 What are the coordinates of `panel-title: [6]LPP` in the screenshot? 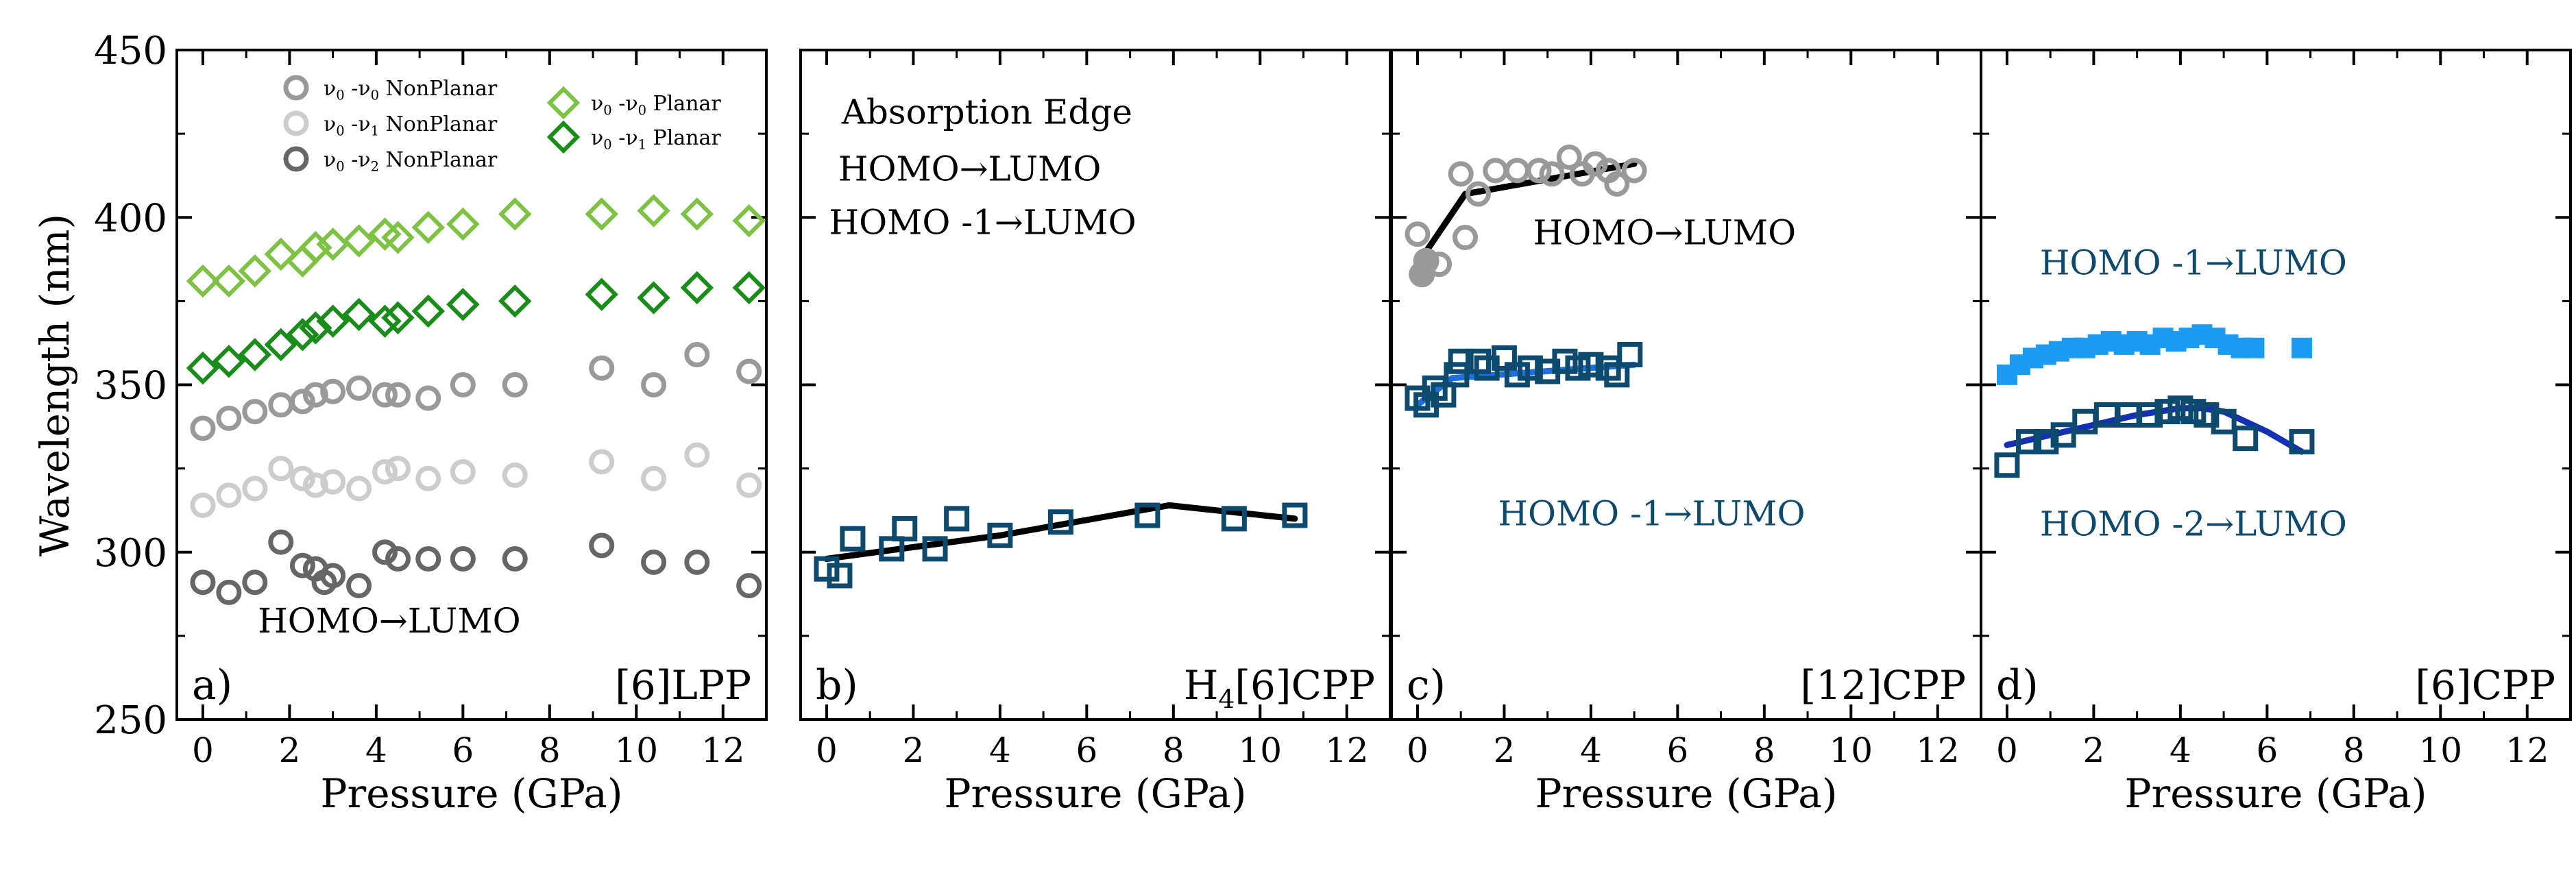 It's located at (683, 685).